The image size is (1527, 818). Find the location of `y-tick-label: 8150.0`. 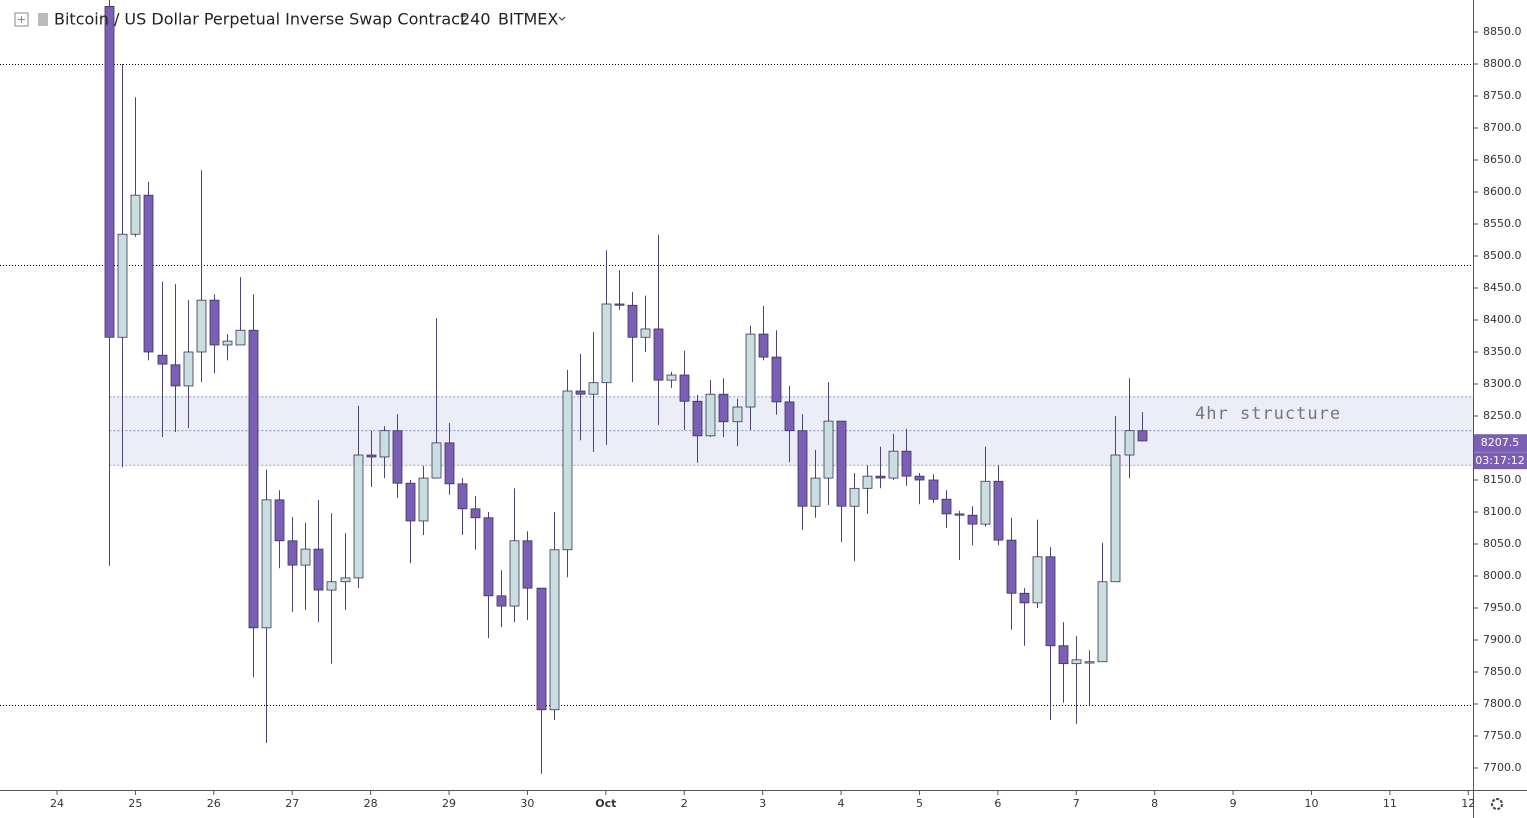

y-tick-label: 8150.0 is located at coordinates (1502, 479).